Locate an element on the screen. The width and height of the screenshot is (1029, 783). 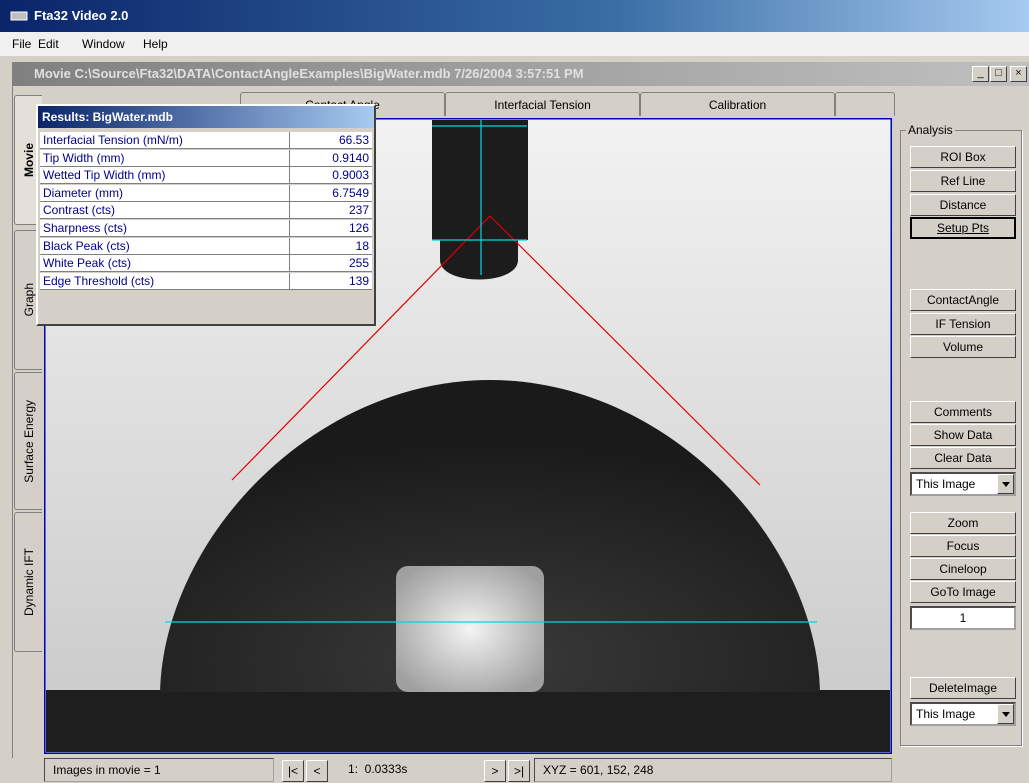
button: DeleteImage is located at coordinates (963, 688).